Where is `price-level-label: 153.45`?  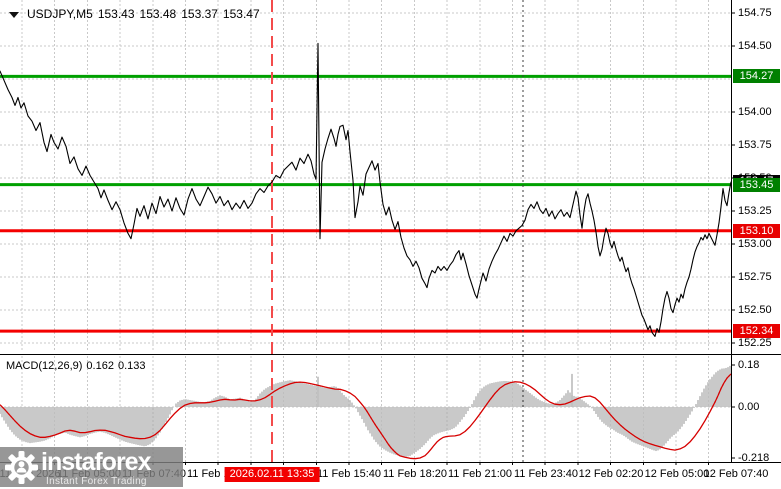
price-level-label: 153.45 is located at coordinates (756, 184).